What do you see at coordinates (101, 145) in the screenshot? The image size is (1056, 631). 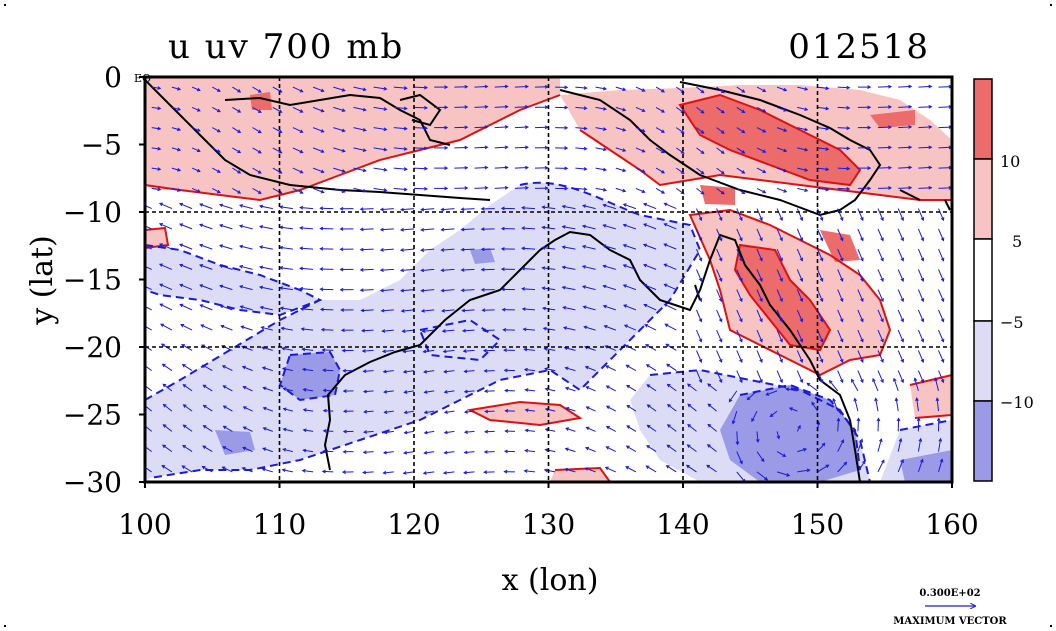 I see `y-tick-label: −5` at bounding box center [101, 145].